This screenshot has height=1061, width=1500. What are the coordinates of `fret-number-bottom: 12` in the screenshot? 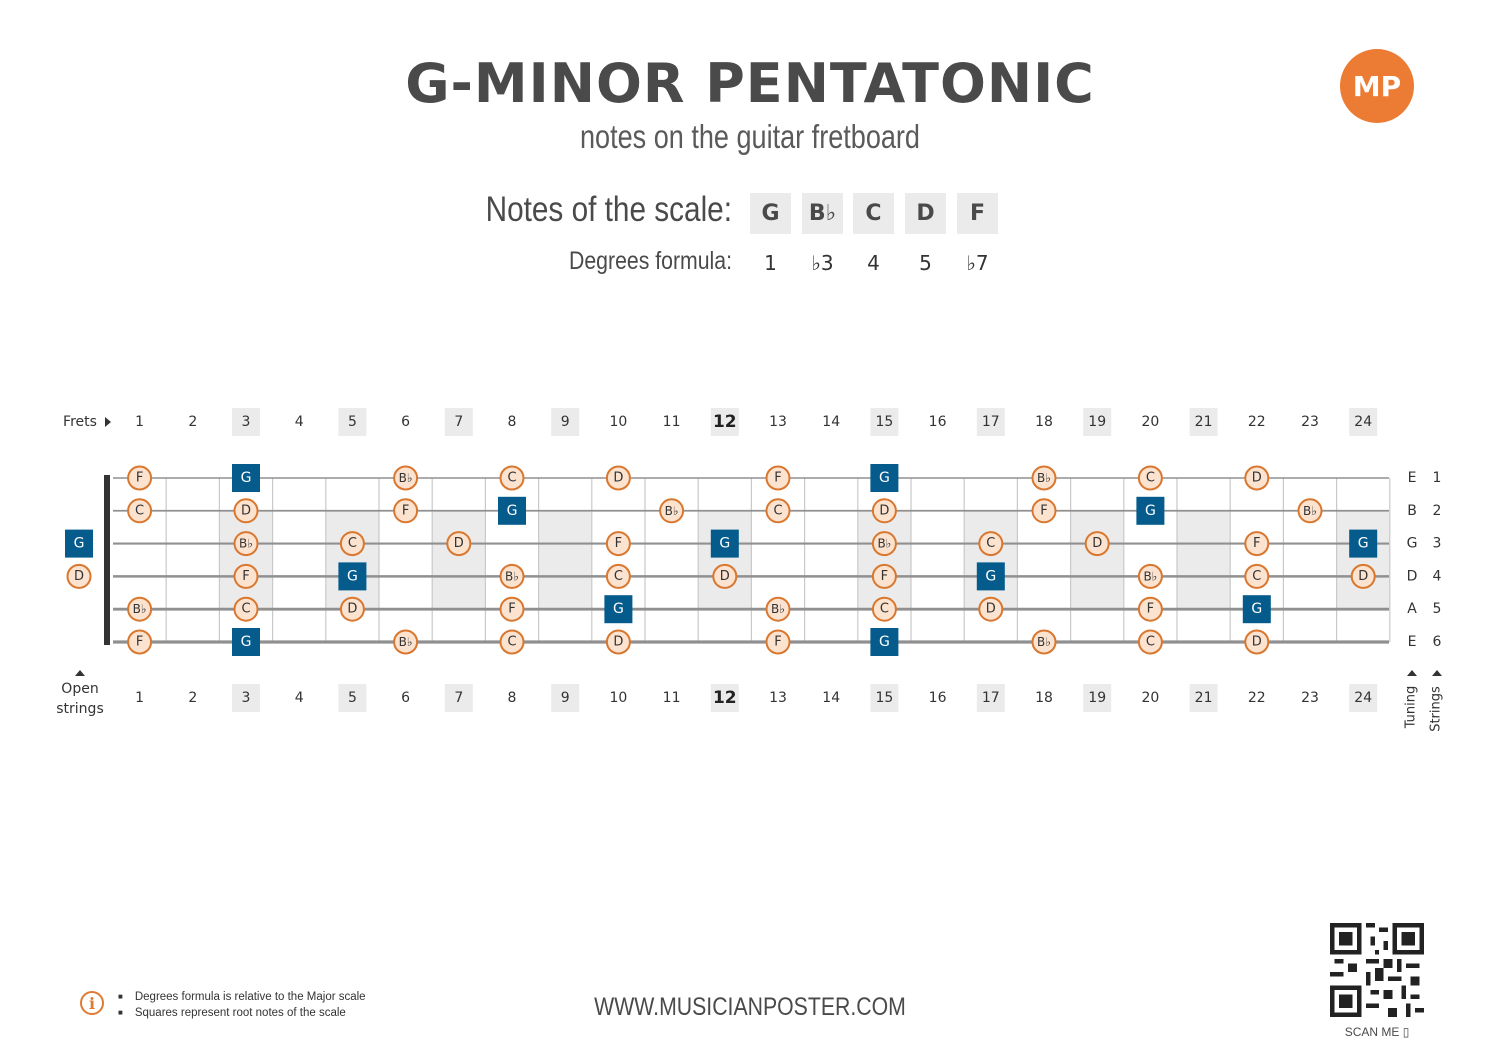 It's located at (725, 698).